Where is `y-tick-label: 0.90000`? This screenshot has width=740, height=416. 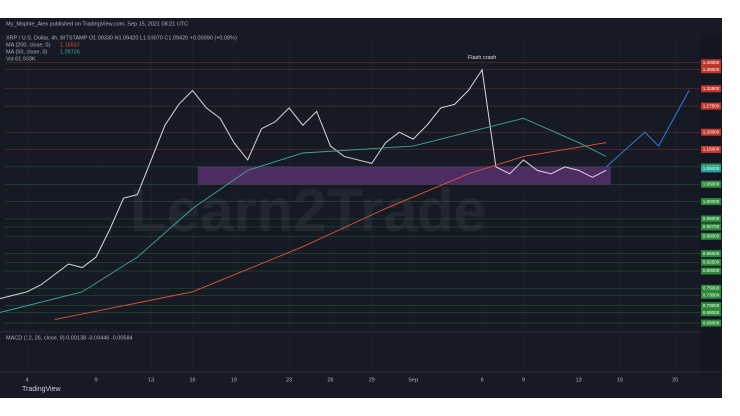
y-tick-label: 0.90000 is located at coordinates (711, 236).